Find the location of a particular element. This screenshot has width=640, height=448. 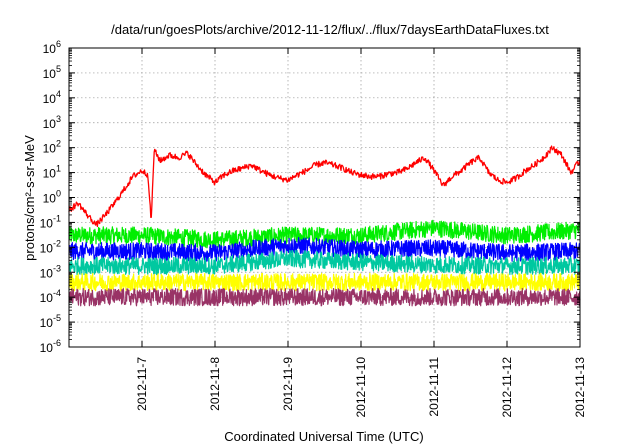

x-axis-label: Coordinated Universal Time (UTC) is located at coordinates (323, 436).